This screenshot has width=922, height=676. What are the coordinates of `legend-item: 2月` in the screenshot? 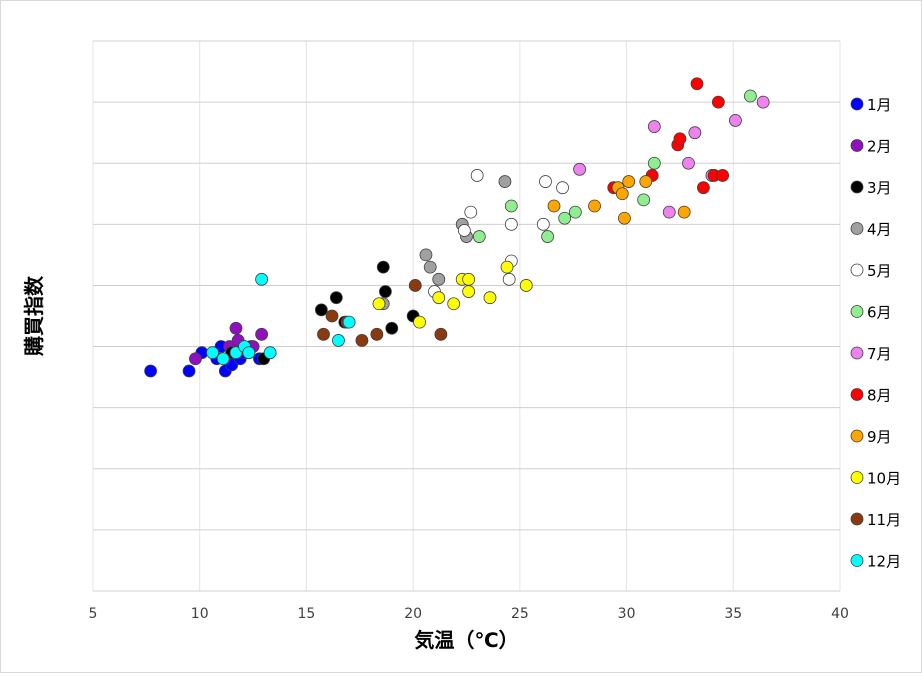 It's located at (871, 147).